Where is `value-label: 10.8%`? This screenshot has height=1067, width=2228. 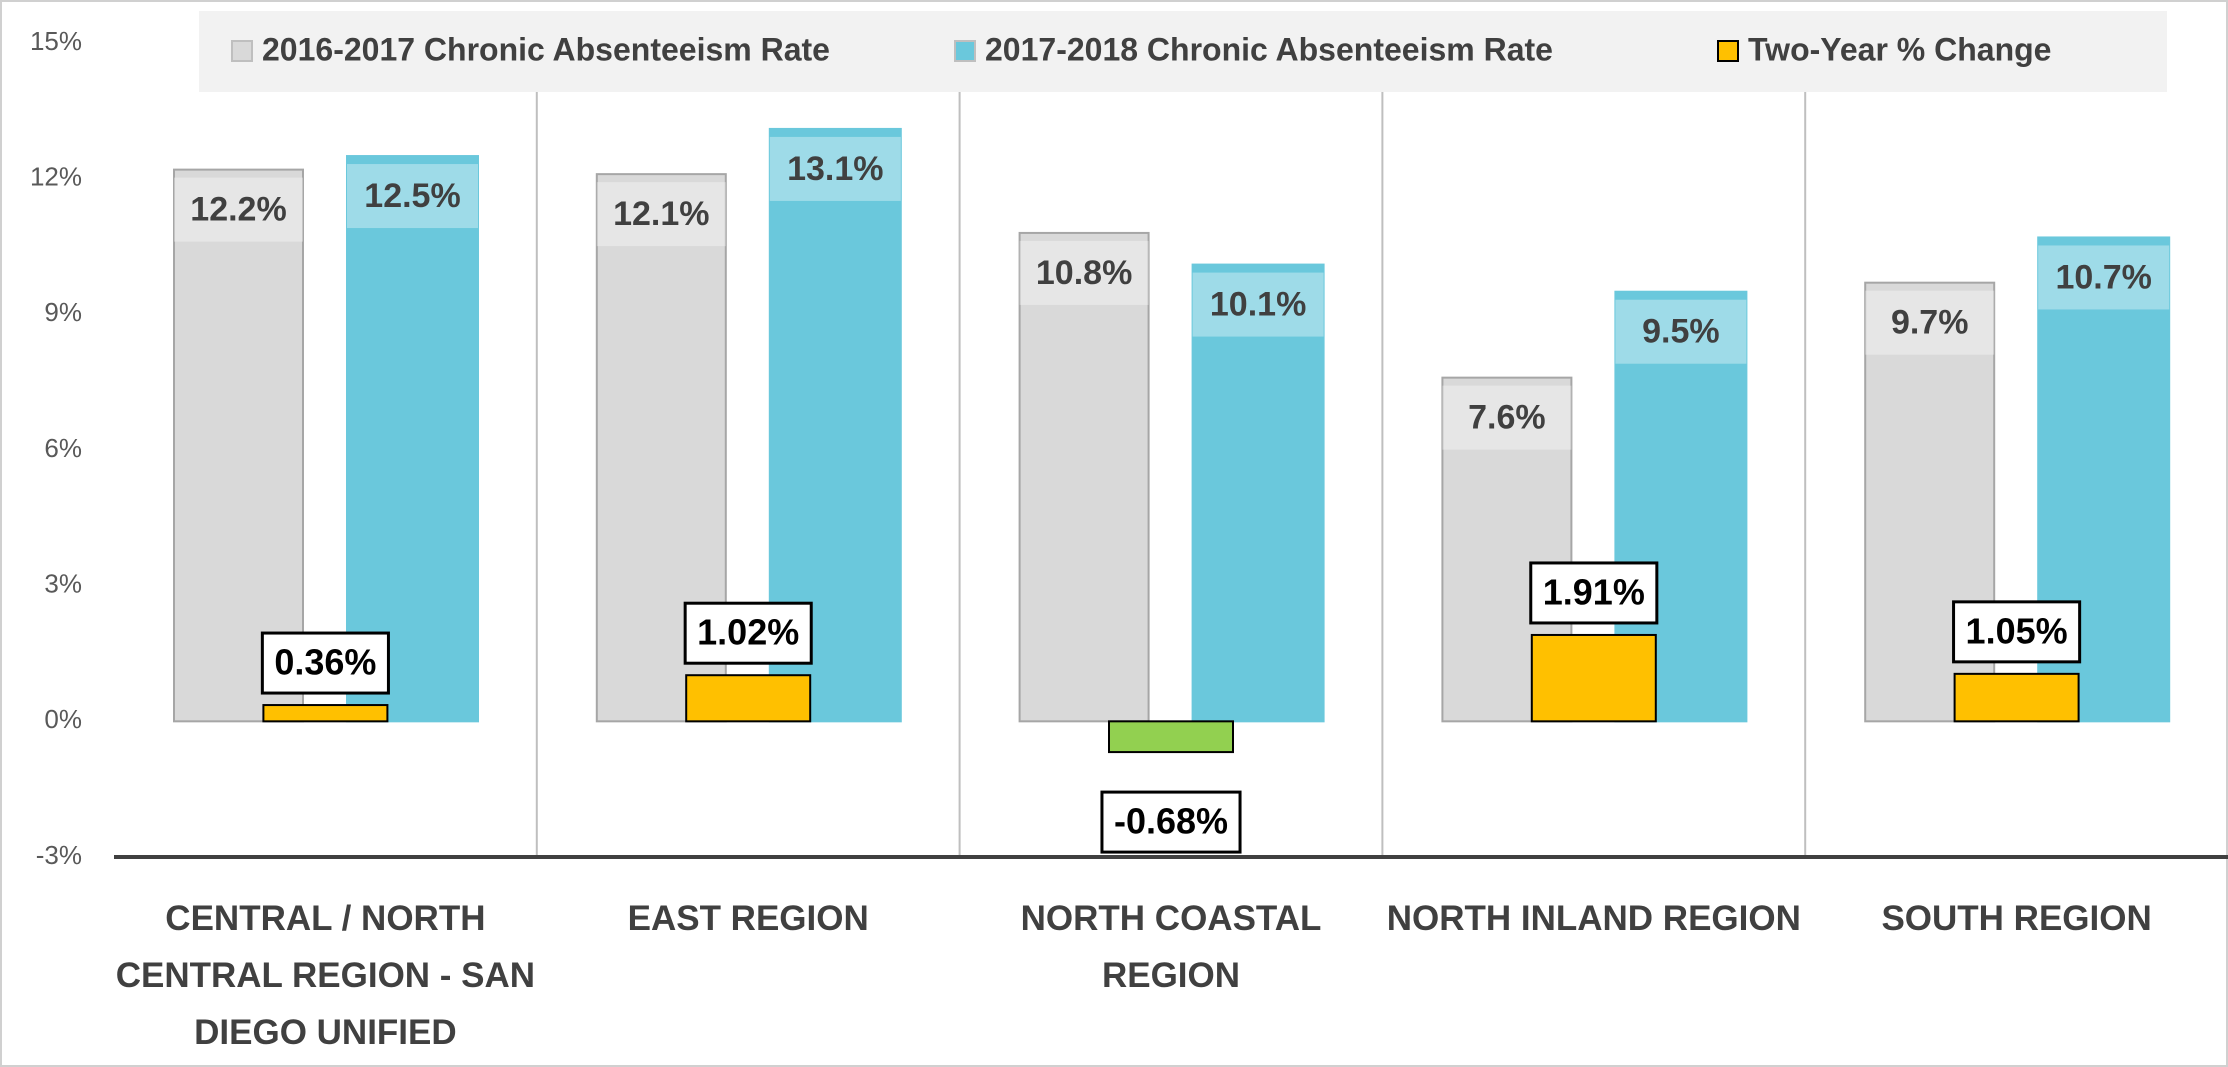 value-label: 10.8% is located at coordinates (1084, 273).